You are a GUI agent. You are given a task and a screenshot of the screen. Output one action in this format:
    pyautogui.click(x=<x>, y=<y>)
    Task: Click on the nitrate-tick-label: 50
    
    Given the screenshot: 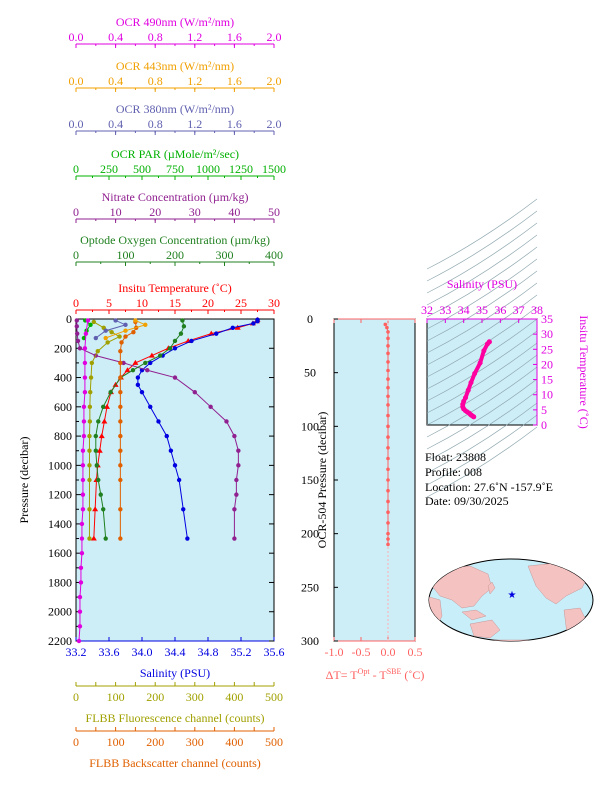 What is the action you would take?
    pyautogui.click(x=274, y=212)
    